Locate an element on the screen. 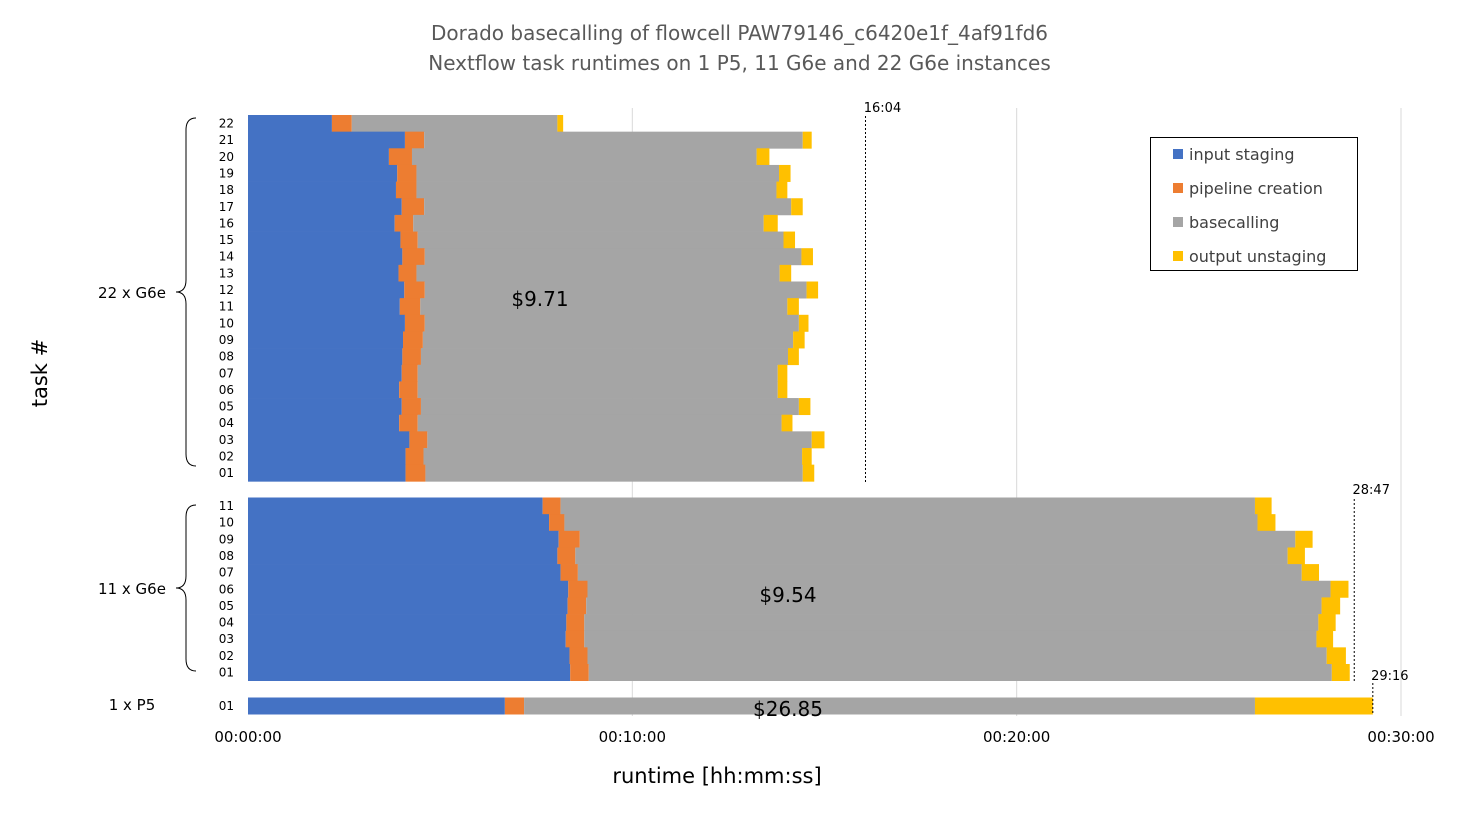 Image resolution: width=1479 pixels, height=815 pixels. group-brace is located at coordinates (186, 588).